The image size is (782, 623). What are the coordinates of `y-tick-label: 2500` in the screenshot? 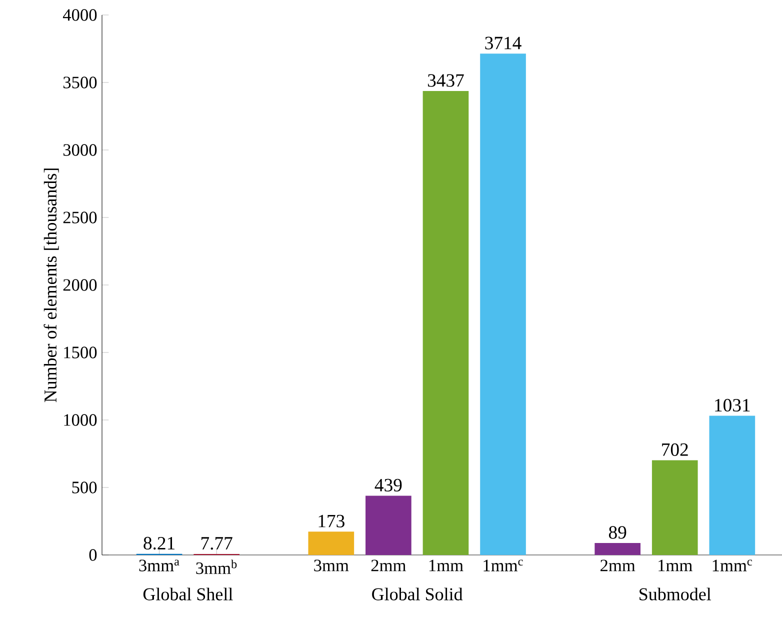 It's located at (80, 218).